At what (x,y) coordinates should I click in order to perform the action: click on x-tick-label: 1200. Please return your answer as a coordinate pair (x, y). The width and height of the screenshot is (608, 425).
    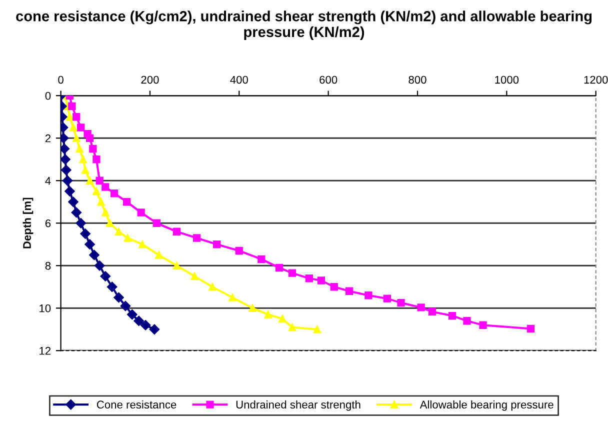
    Looking at the image, I should click on (596, 80).